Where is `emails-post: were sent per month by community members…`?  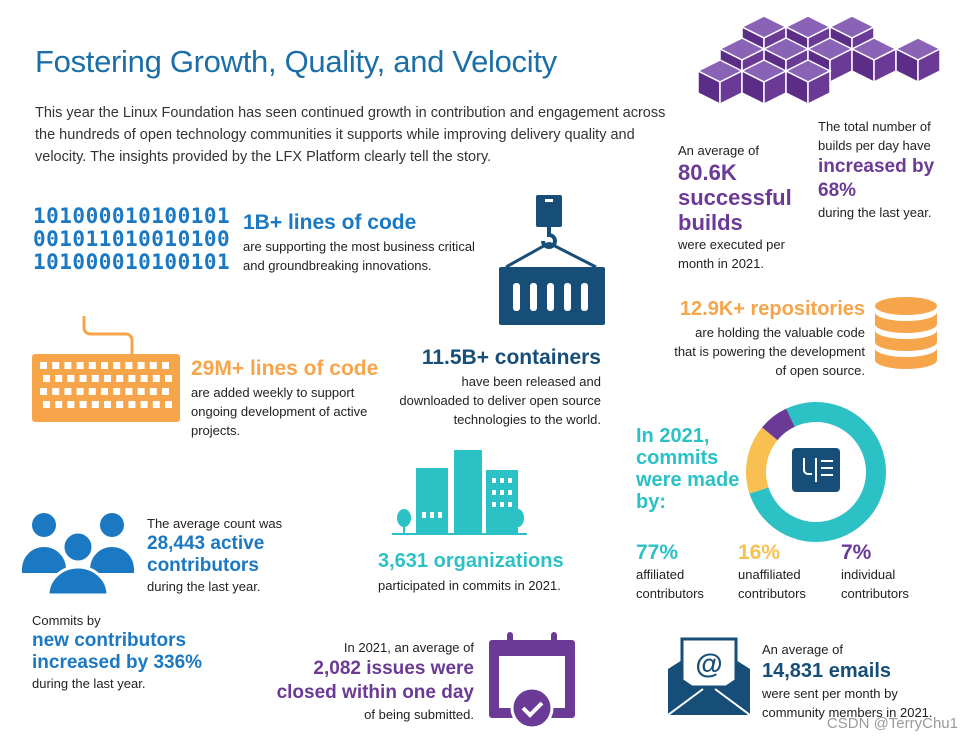
emails-post: were sent per month by community members… is located at coordinates (847, 703).